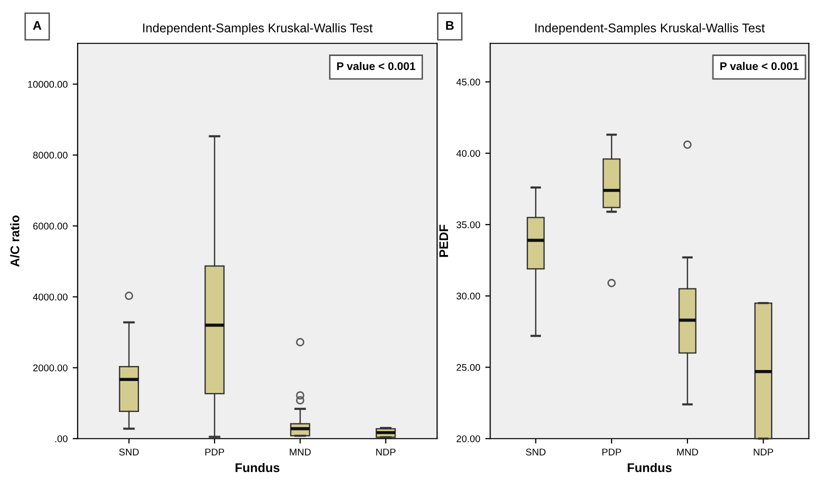 The height and width of the screenshot is (482, 817). Describe the element at coordinates (443, 240) in the screenshot. I see `y-axis-title: PEDF` at that location.